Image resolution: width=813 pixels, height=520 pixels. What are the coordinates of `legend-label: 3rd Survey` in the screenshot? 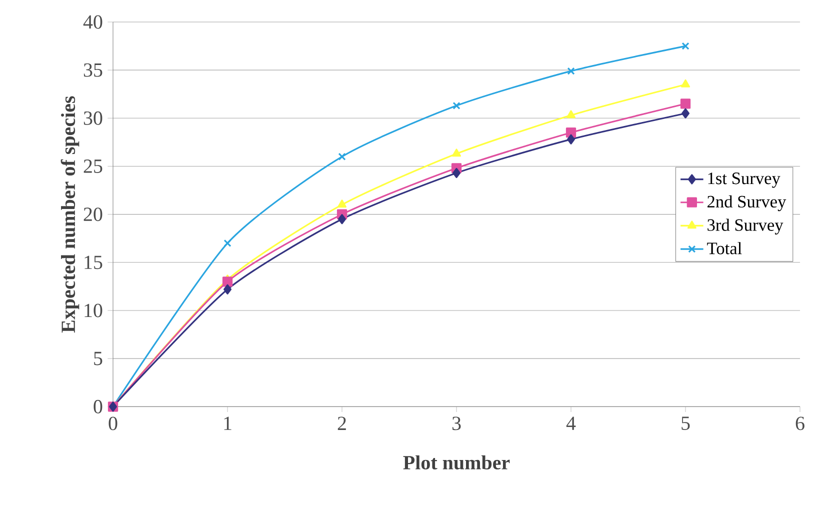 It's located at (746, 226).